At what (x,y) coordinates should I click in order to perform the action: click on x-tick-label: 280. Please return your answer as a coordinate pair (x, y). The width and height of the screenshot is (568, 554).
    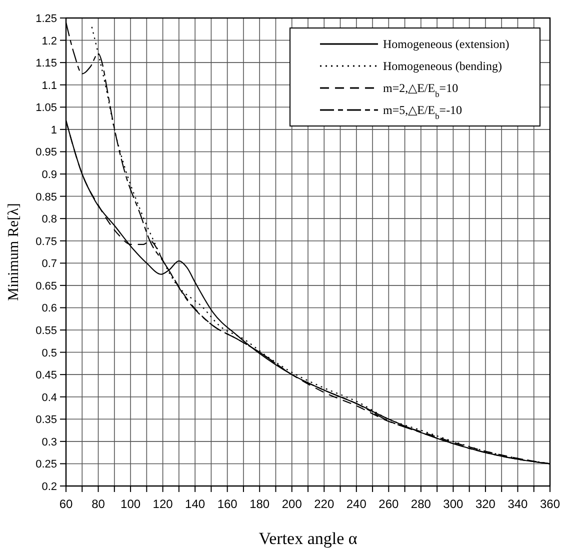
    Looking at the image, I should click on (421, 504).